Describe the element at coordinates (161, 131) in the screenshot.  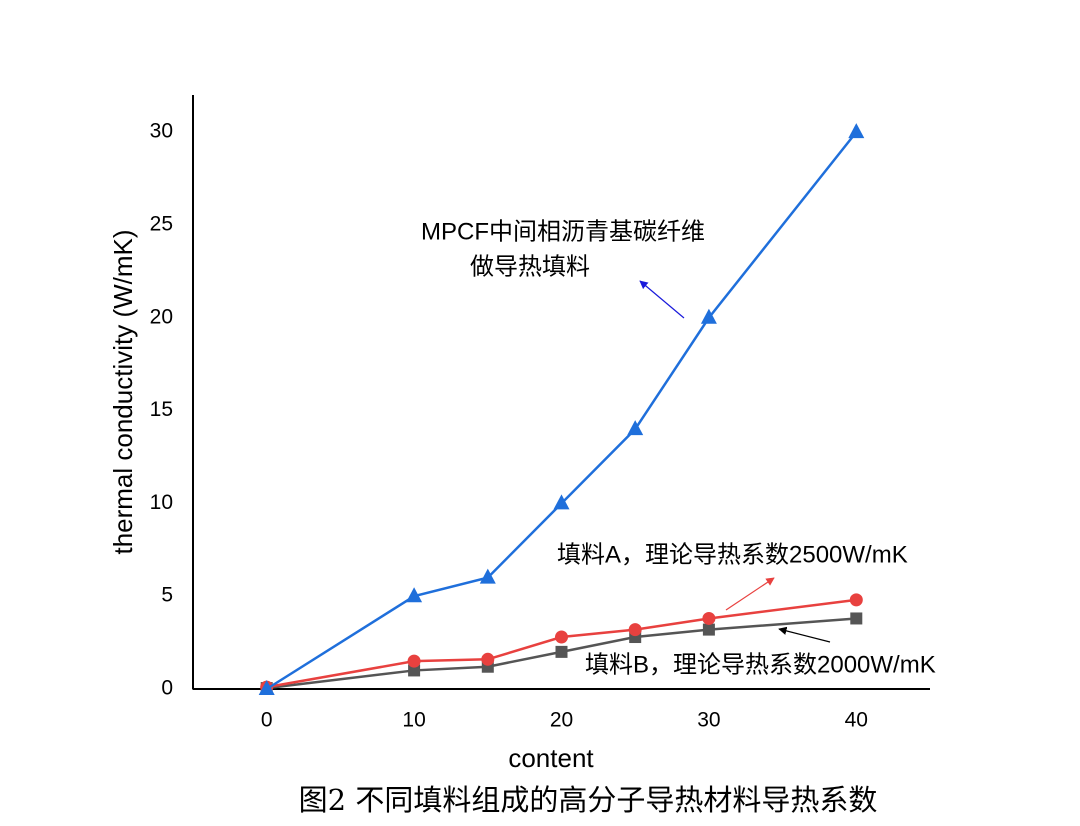
I see `y-tick-label: 30` at that location.